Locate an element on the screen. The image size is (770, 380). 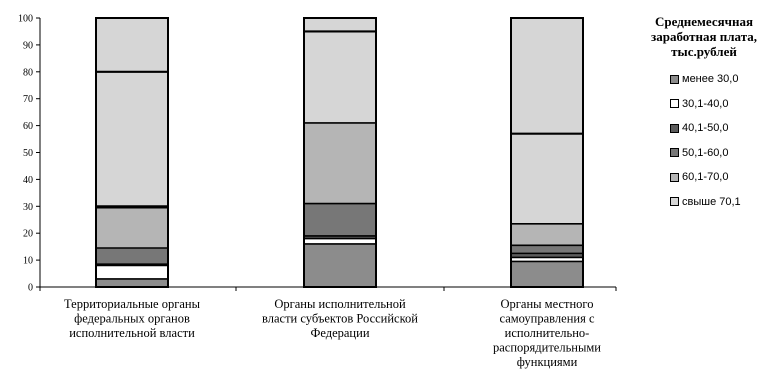
legend-item: 40,1-50,0 is located at coordinates (704, 128).